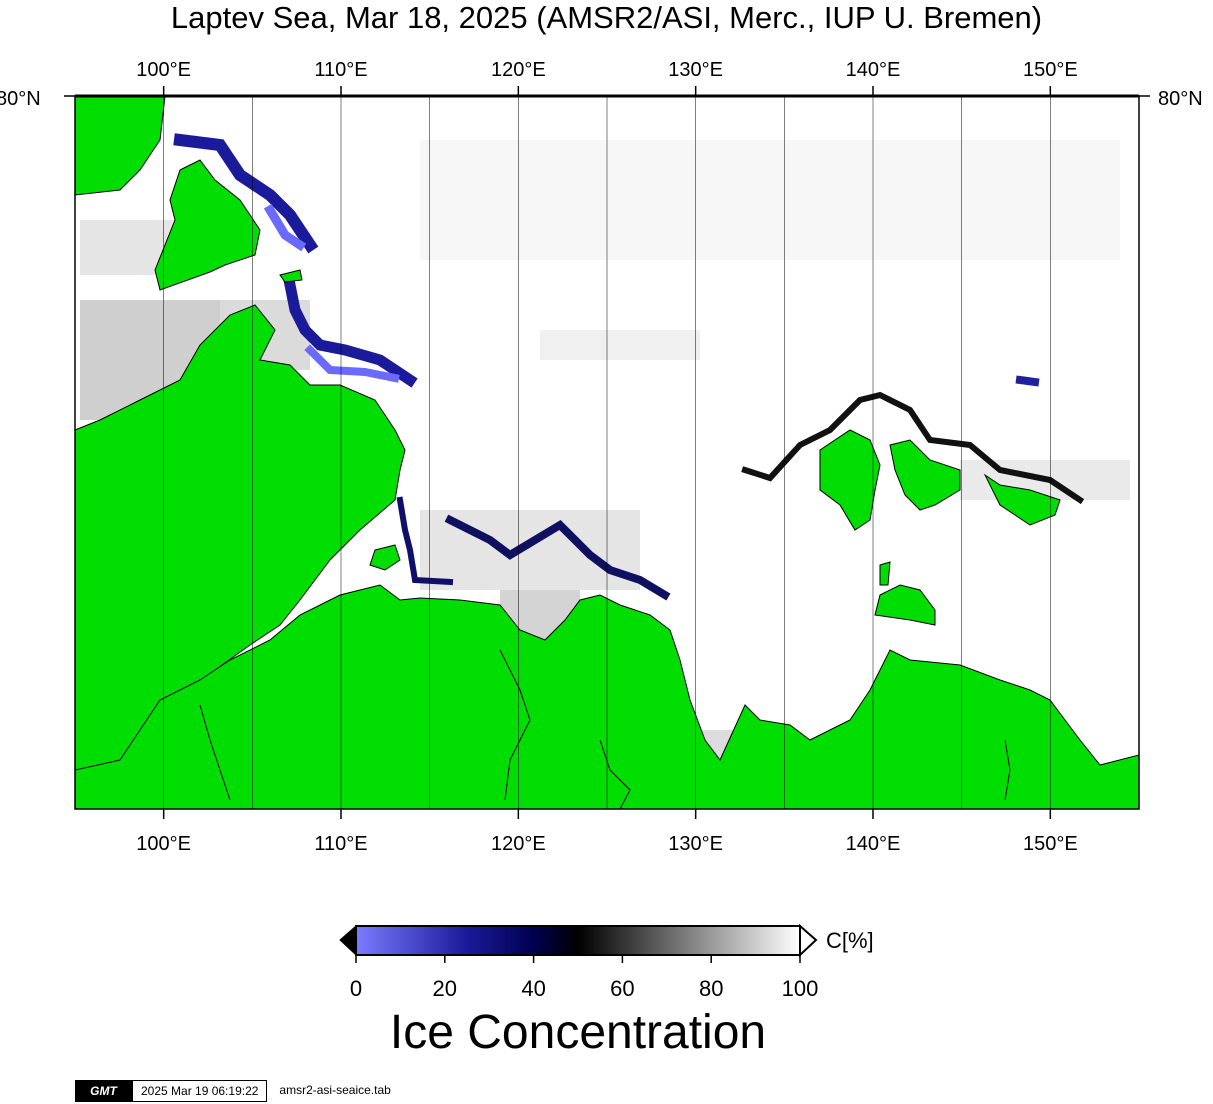 The height and width of the screenshot is (1104, 1213). Describe the element at coordinates (518, 844) in the screenshot. I see `bottom-lon-label: 120°E` at that location.